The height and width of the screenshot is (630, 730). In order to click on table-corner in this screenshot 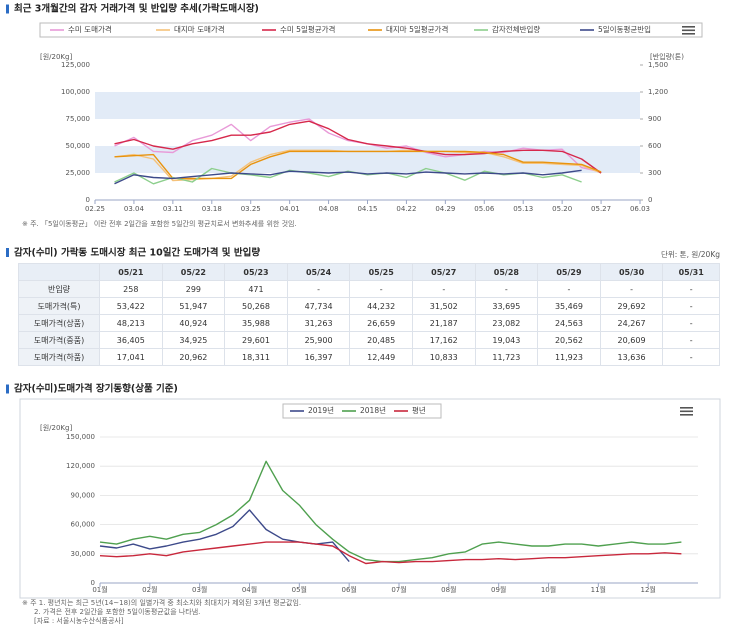, I will do `click(59, 272)`.